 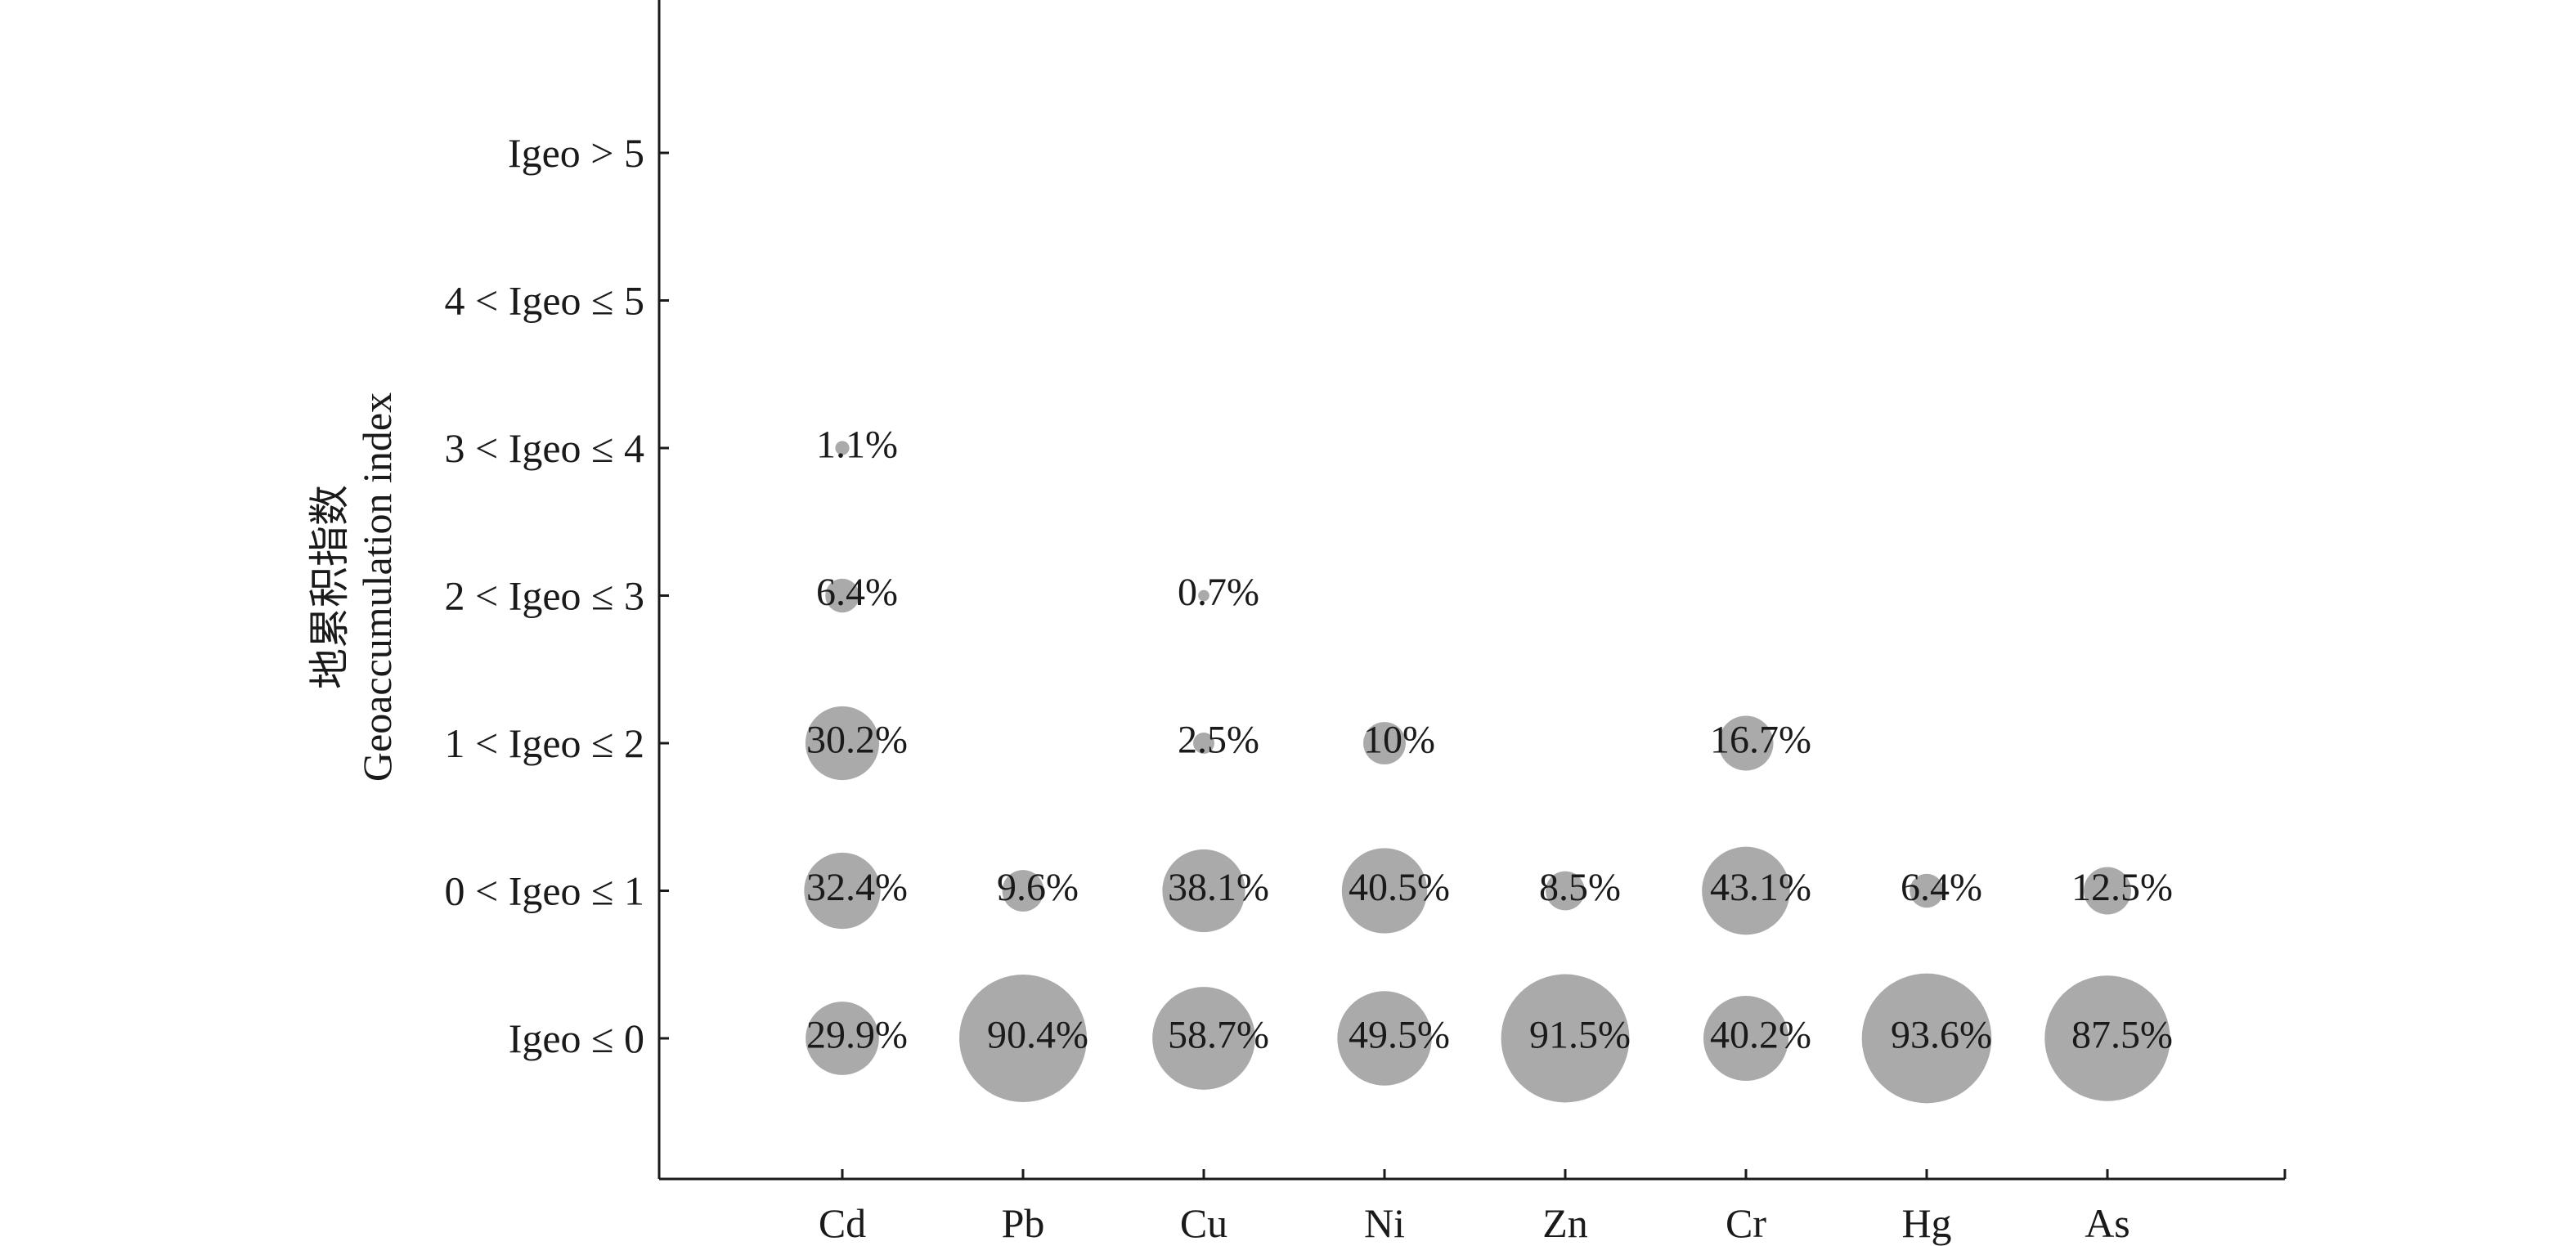 What do you see at coordinates (857, 445) in the screenshot?
I see `data-label-cd-level-4: 1.1%` at bounding box center [857, 445].